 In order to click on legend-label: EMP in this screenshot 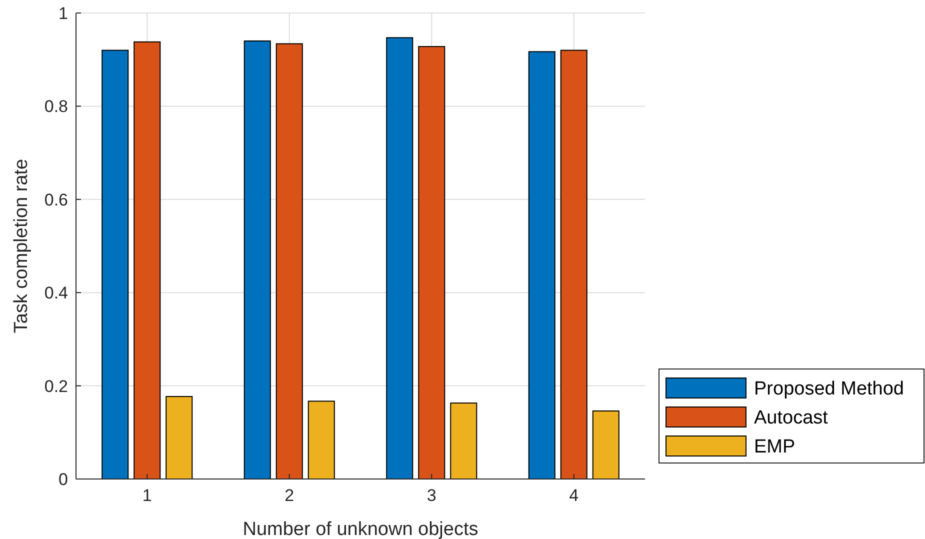, I will do `click(775, 447)`.